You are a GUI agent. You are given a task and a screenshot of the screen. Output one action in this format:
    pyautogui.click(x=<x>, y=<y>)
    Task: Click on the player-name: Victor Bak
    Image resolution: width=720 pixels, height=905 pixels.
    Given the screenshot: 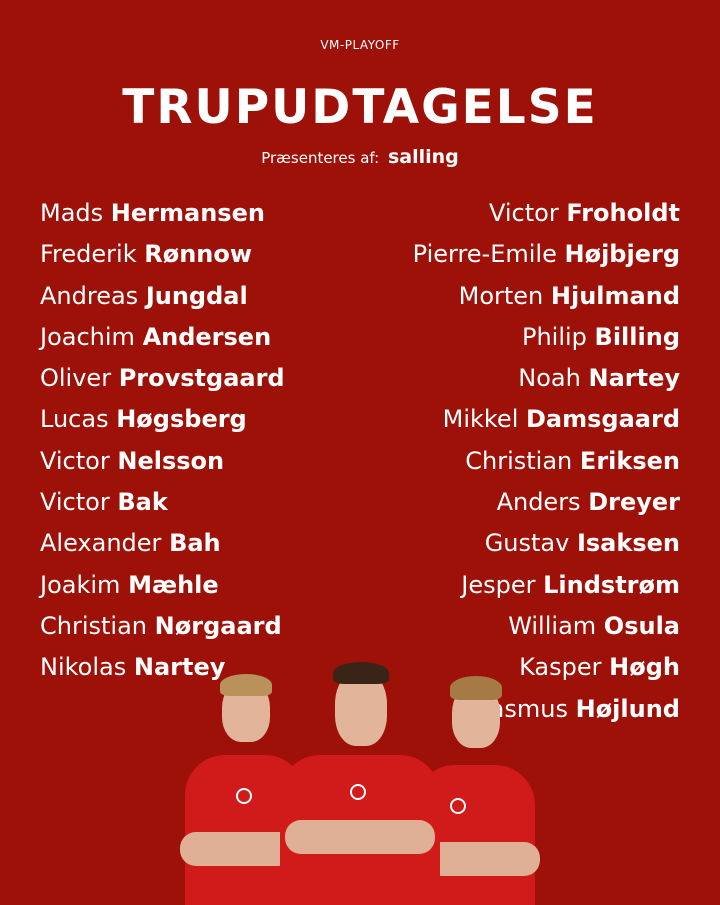 What is the action you would take?
    pyautogui.click(x=162, y=502)
    